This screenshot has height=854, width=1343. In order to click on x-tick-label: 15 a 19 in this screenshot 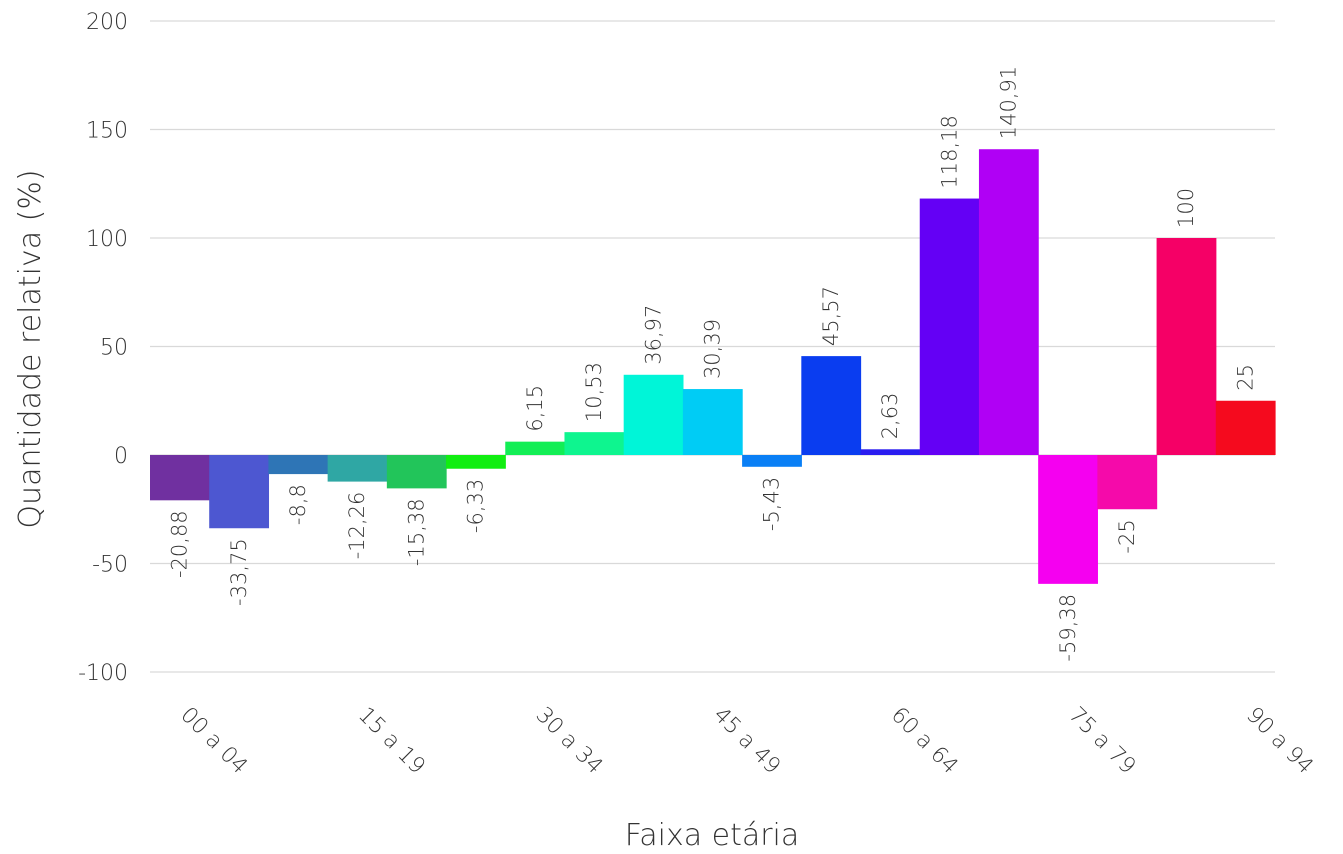, I will do `click(391, 741)`.